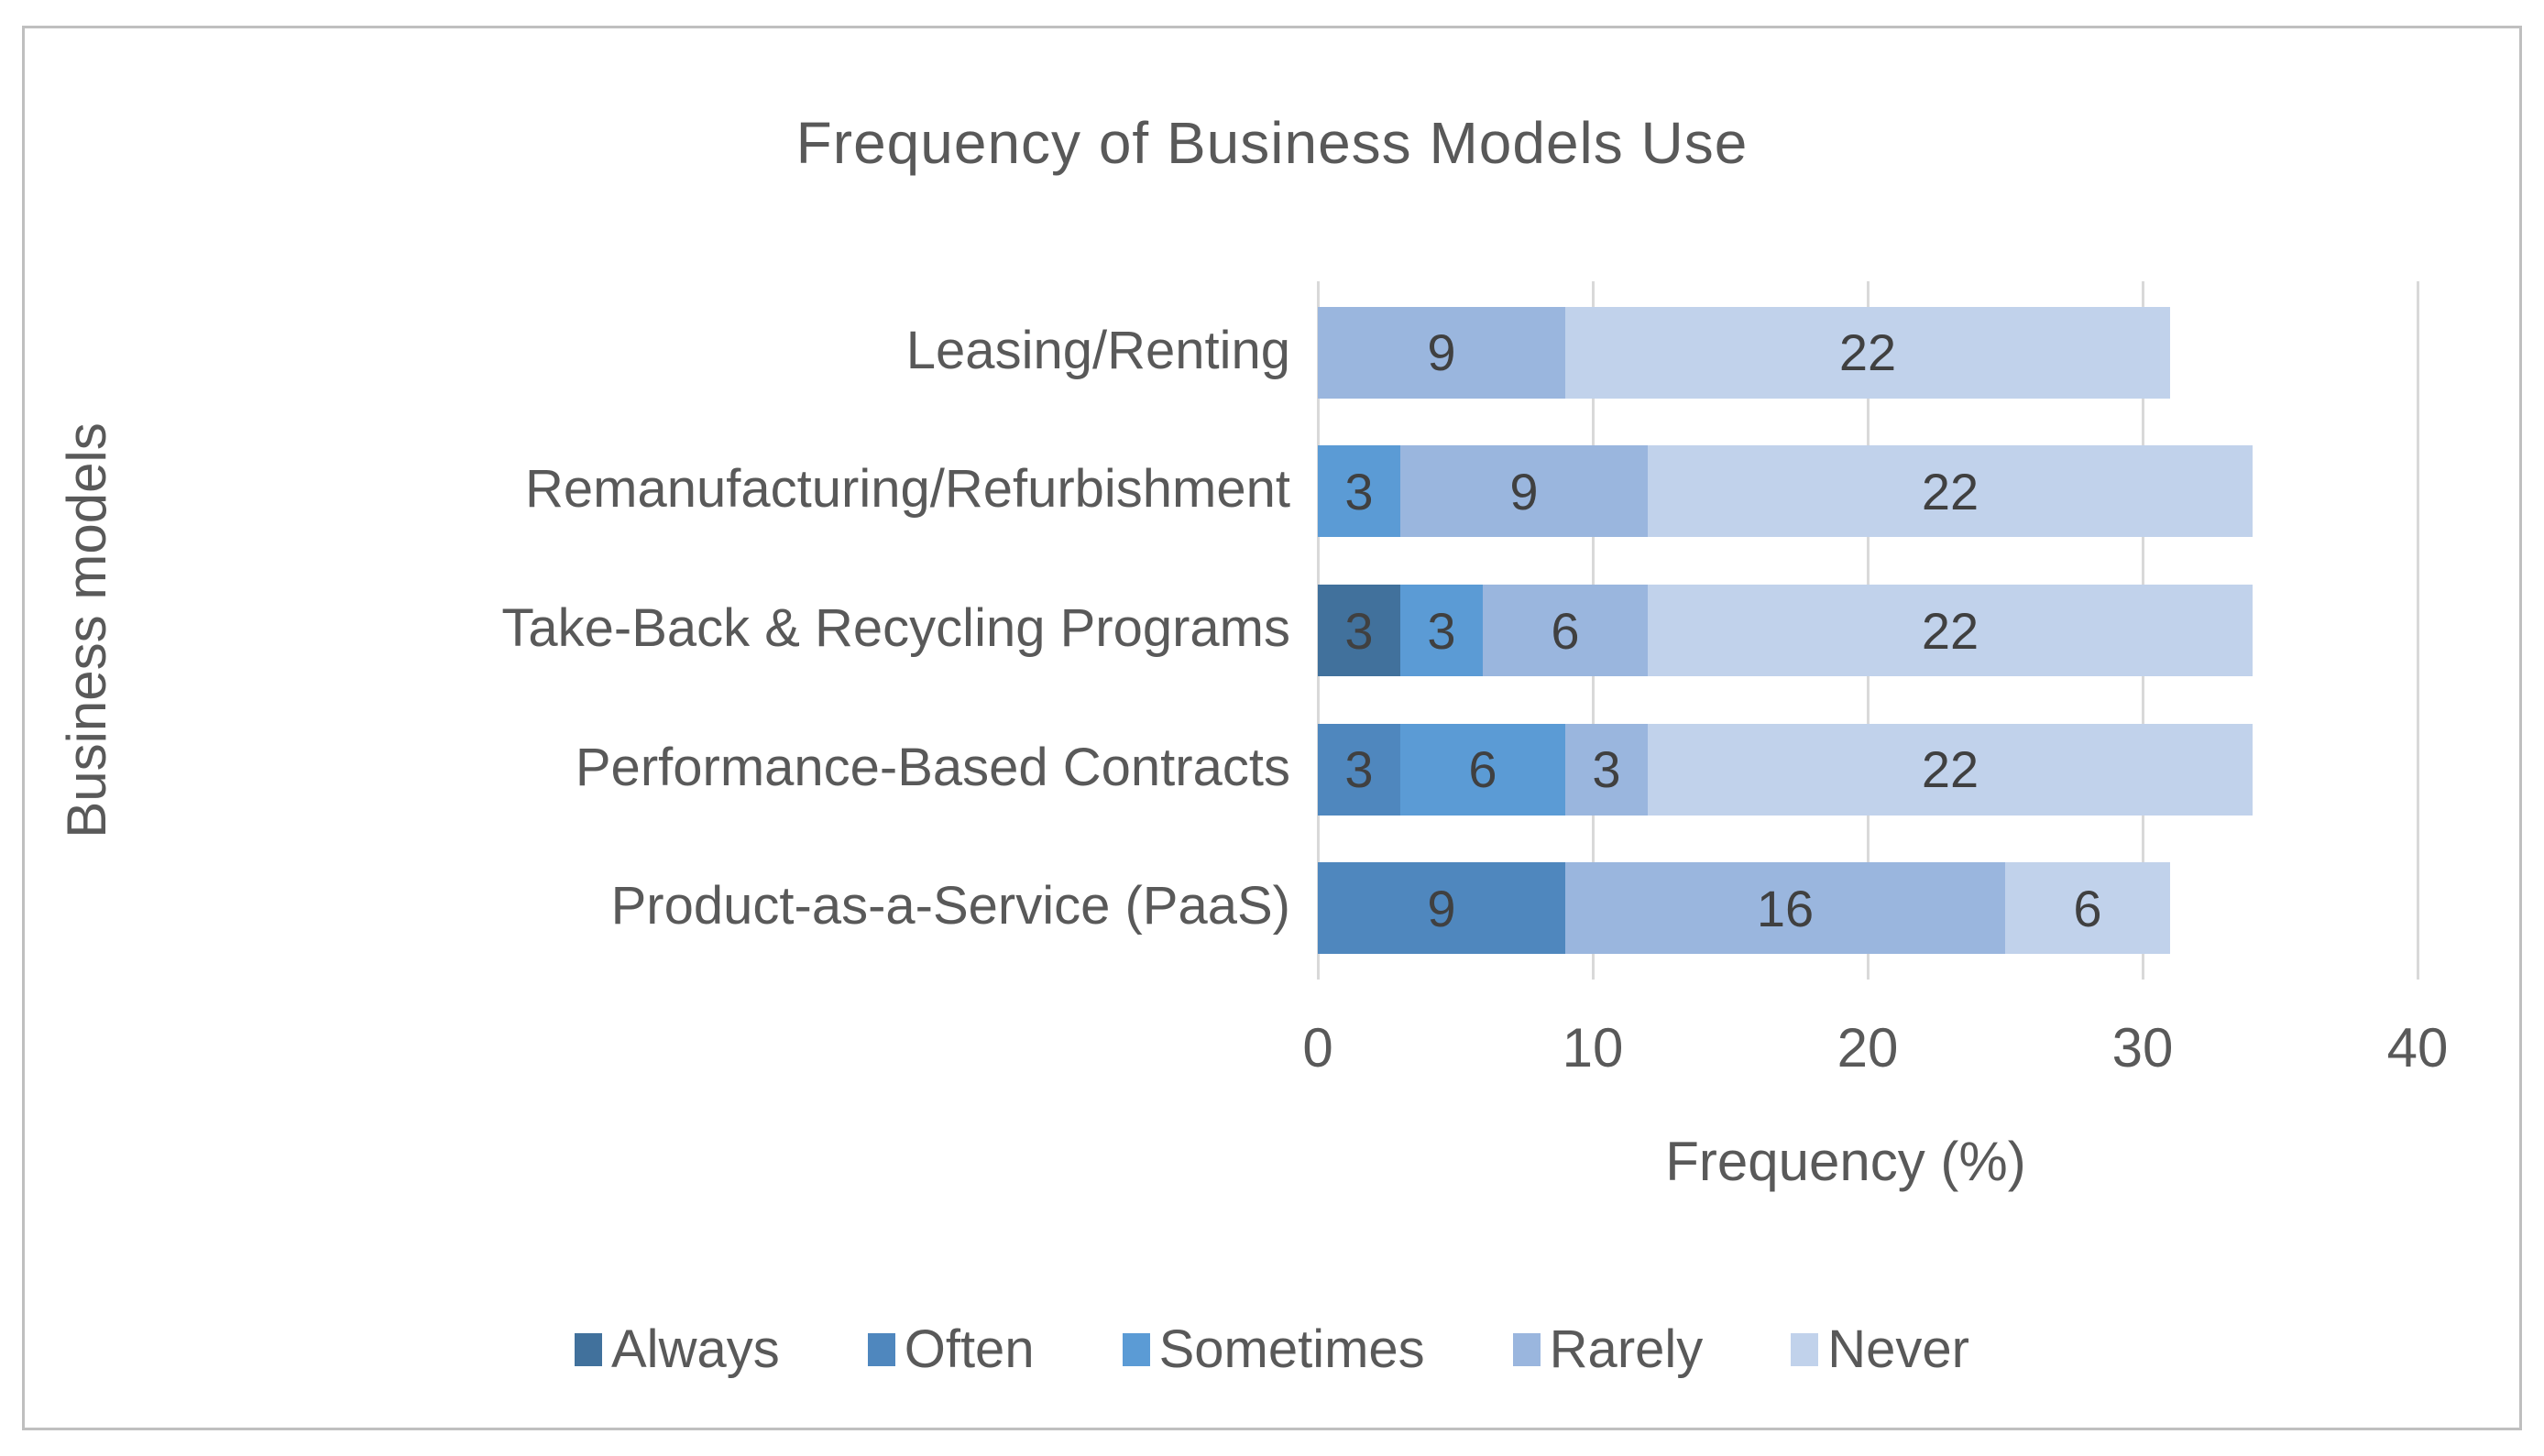  What do you see at coordinates (1317, 1047) in the screenshot?
I see `x-tick-label: 0` at bounding box center [1317, 1047].